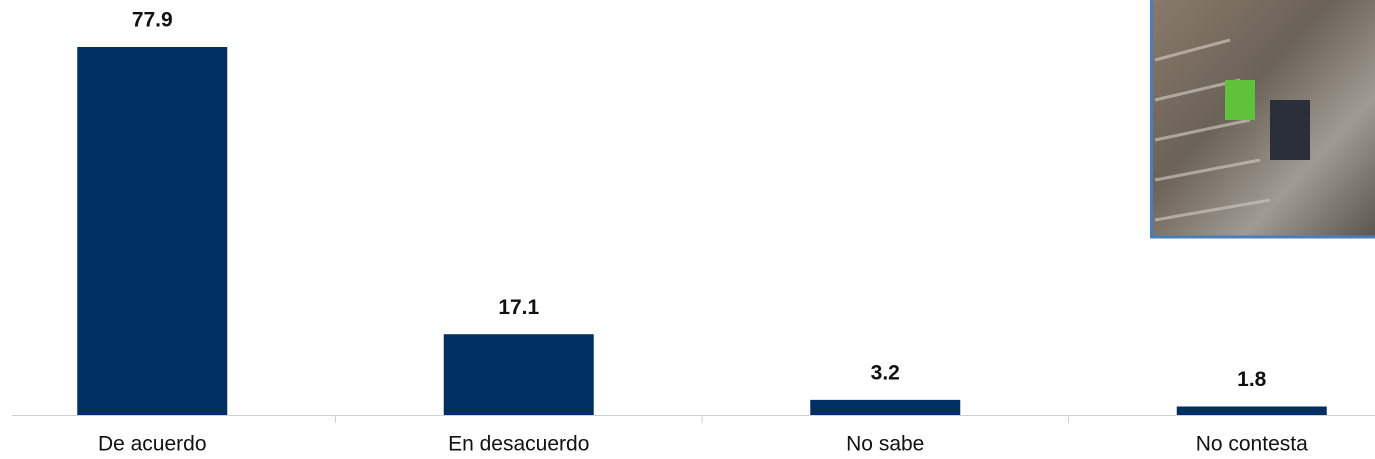 This screenshot has width=1375, height=459. I want to click on data-label: 1.8, so click(1252, 379).